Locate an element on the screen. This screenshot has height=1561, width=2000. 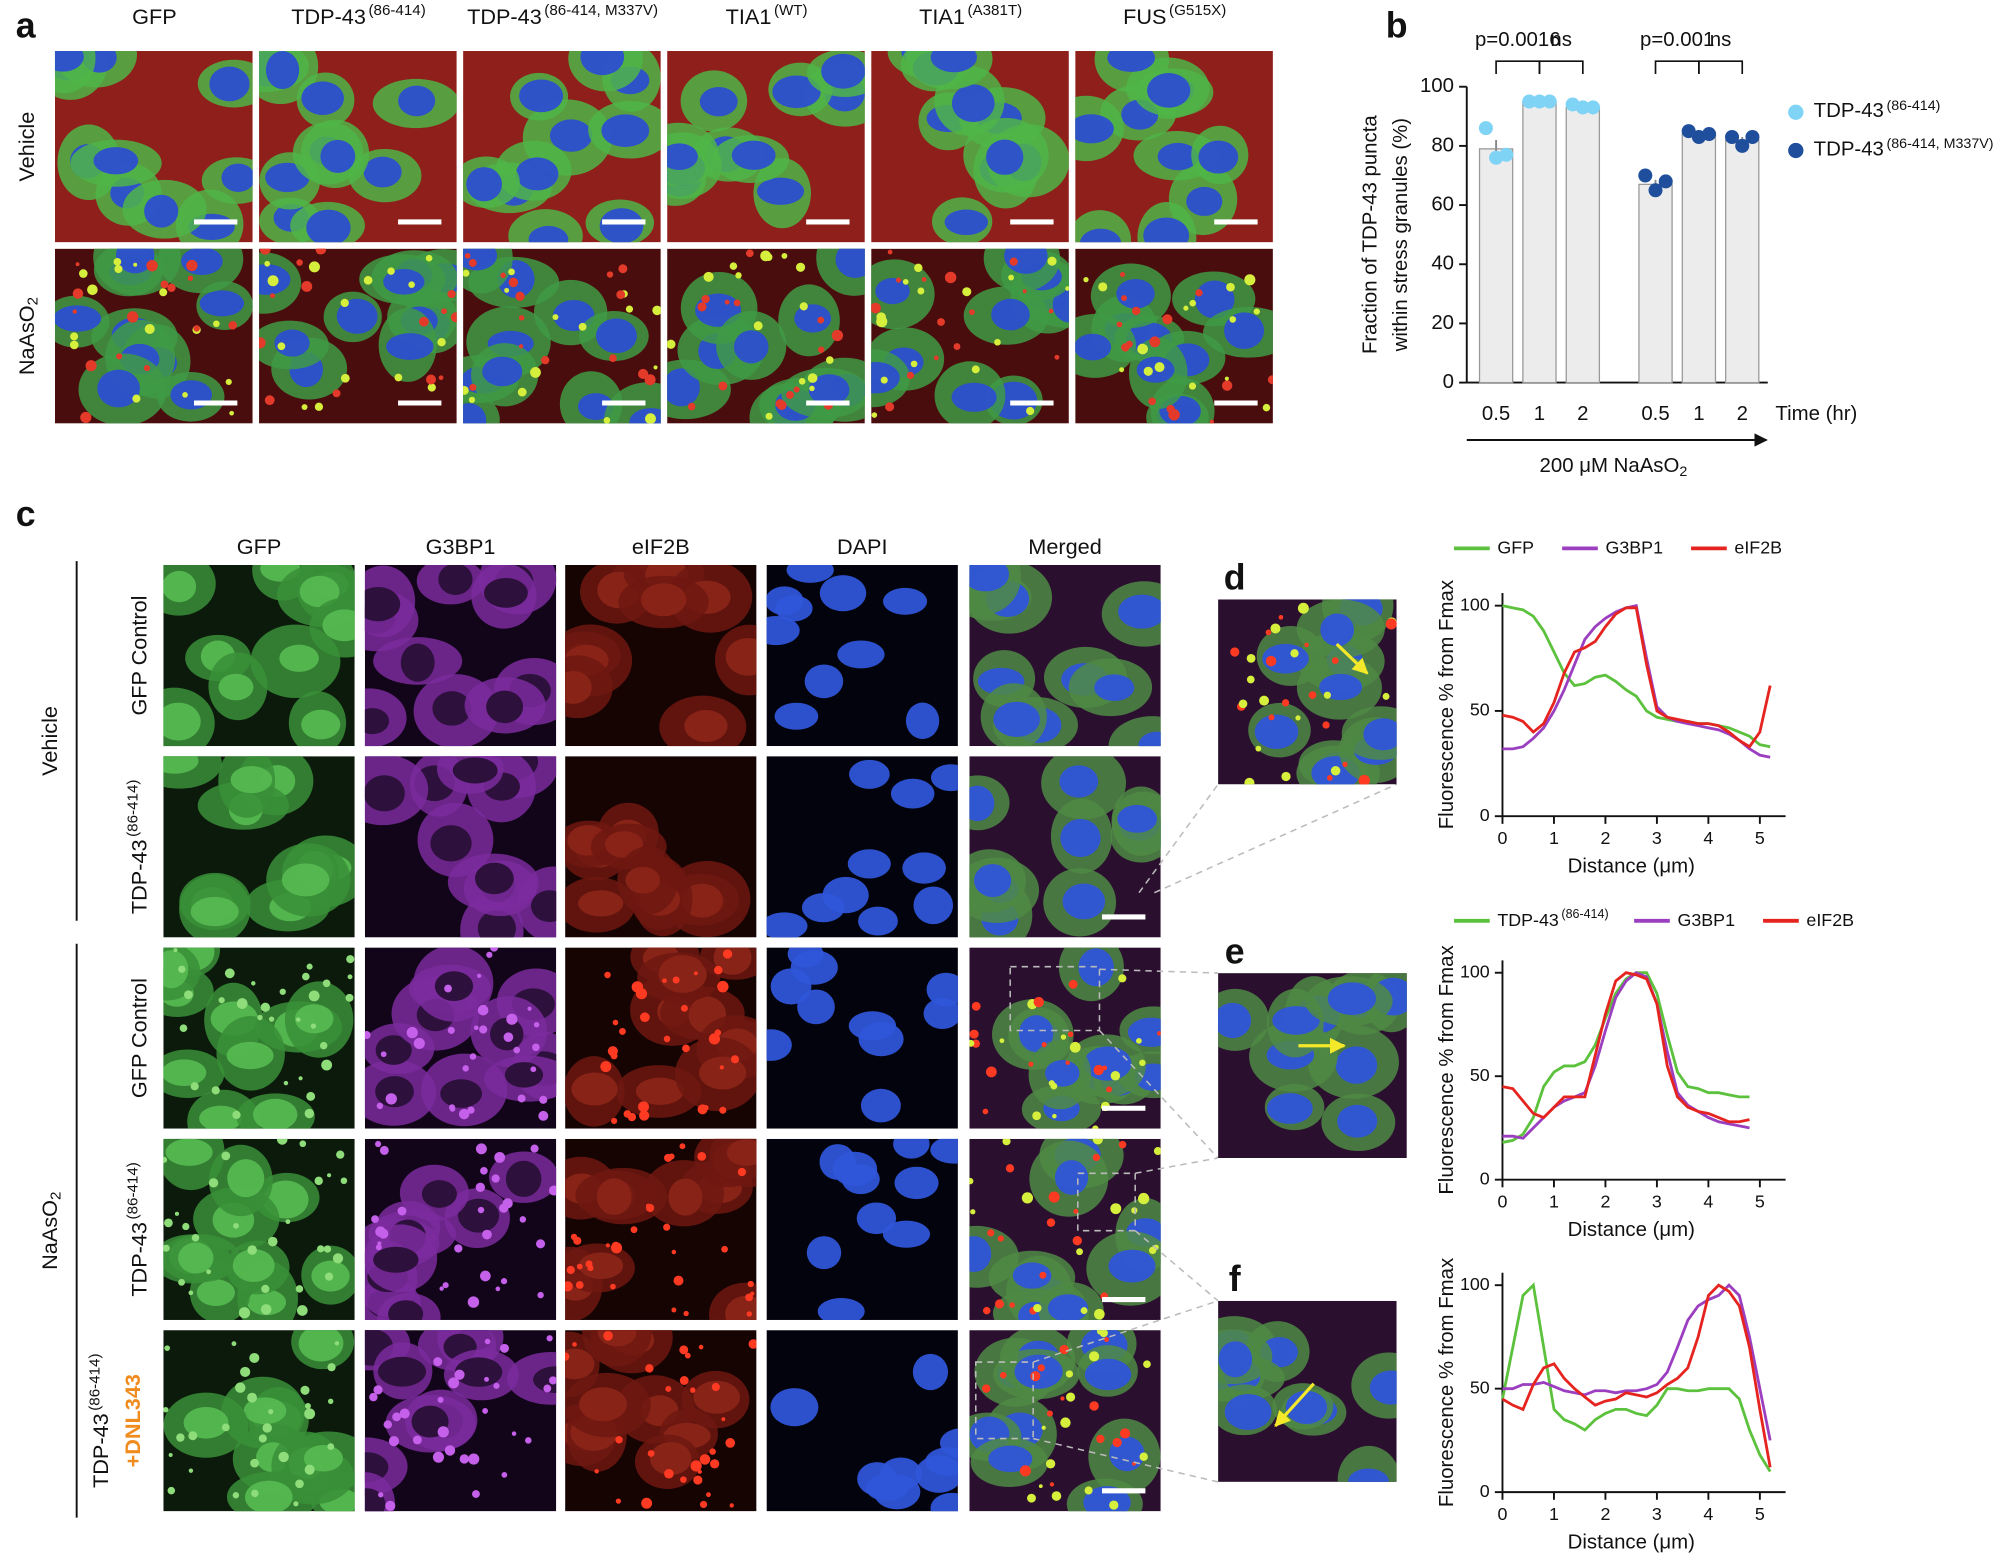
data-point is located at coordinates (1485, 128).